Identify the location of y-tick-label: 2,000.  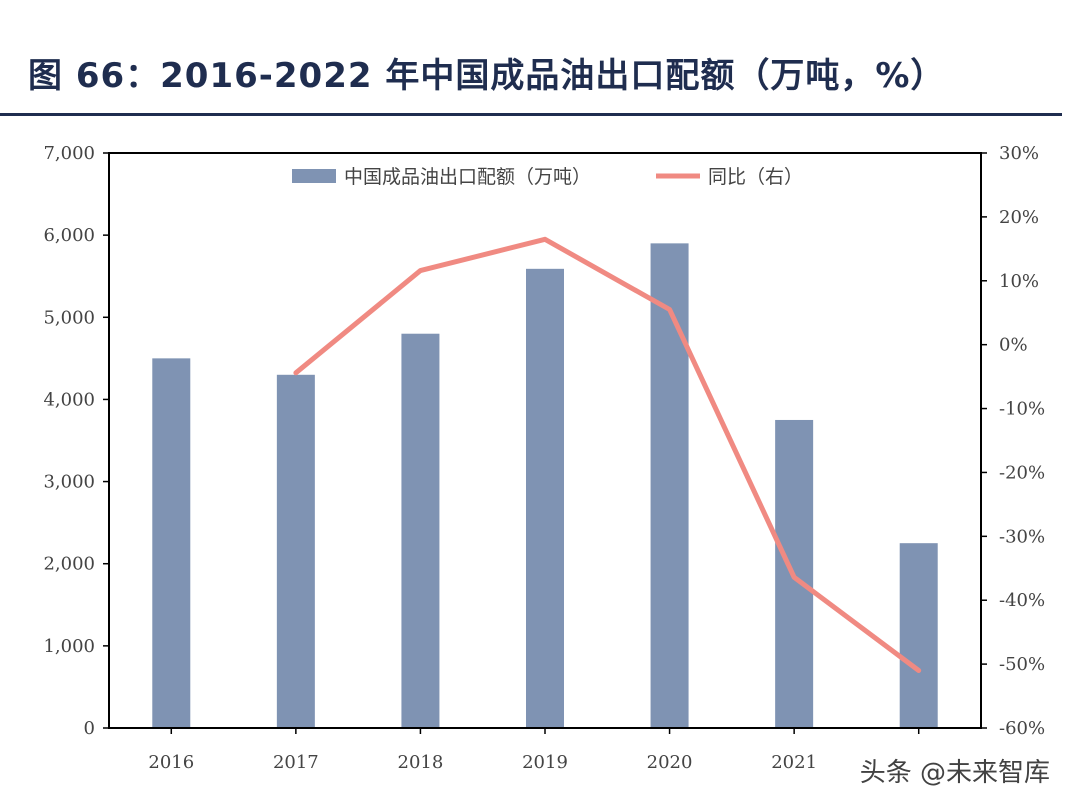
(69, 564).